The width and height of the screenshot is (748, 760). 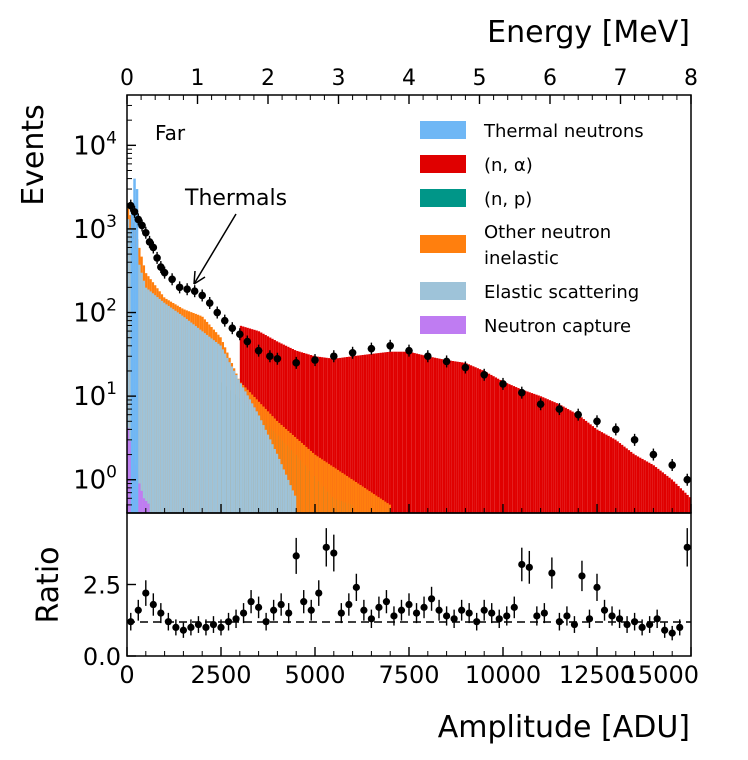 I want to click on top-tick-label: 4, so click(x=409, y=78).